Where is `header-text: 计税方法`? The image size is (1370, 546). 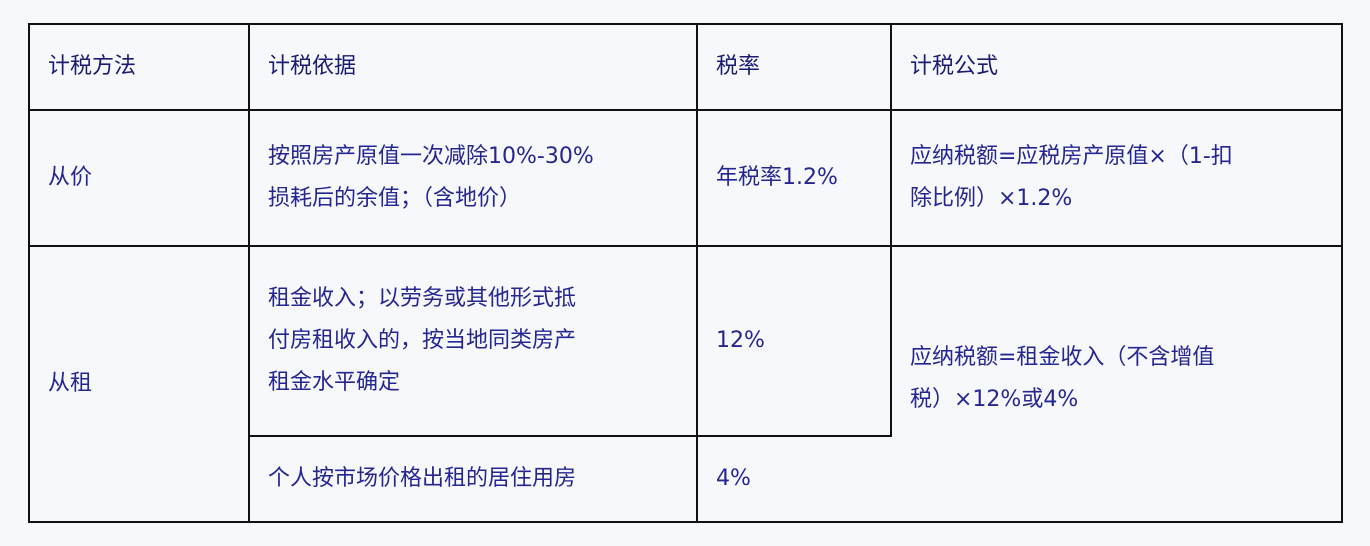
header-text: 计税方法 is located at coordinates (92, 66).